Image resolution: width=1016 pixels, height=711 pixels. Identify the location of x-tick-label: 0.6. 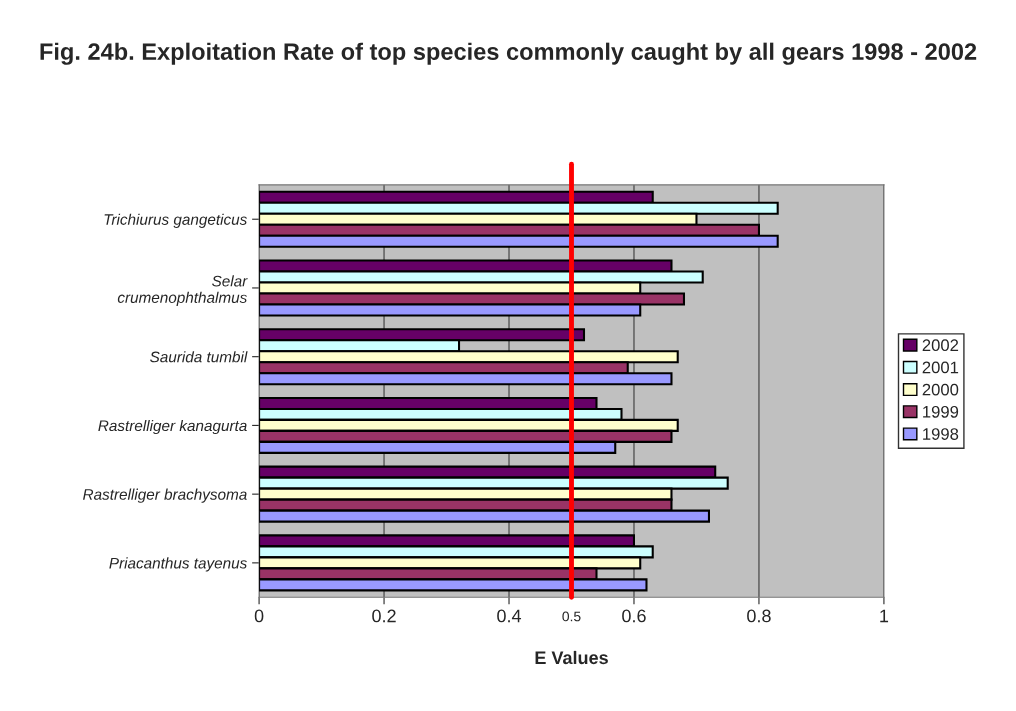
(634, 616).